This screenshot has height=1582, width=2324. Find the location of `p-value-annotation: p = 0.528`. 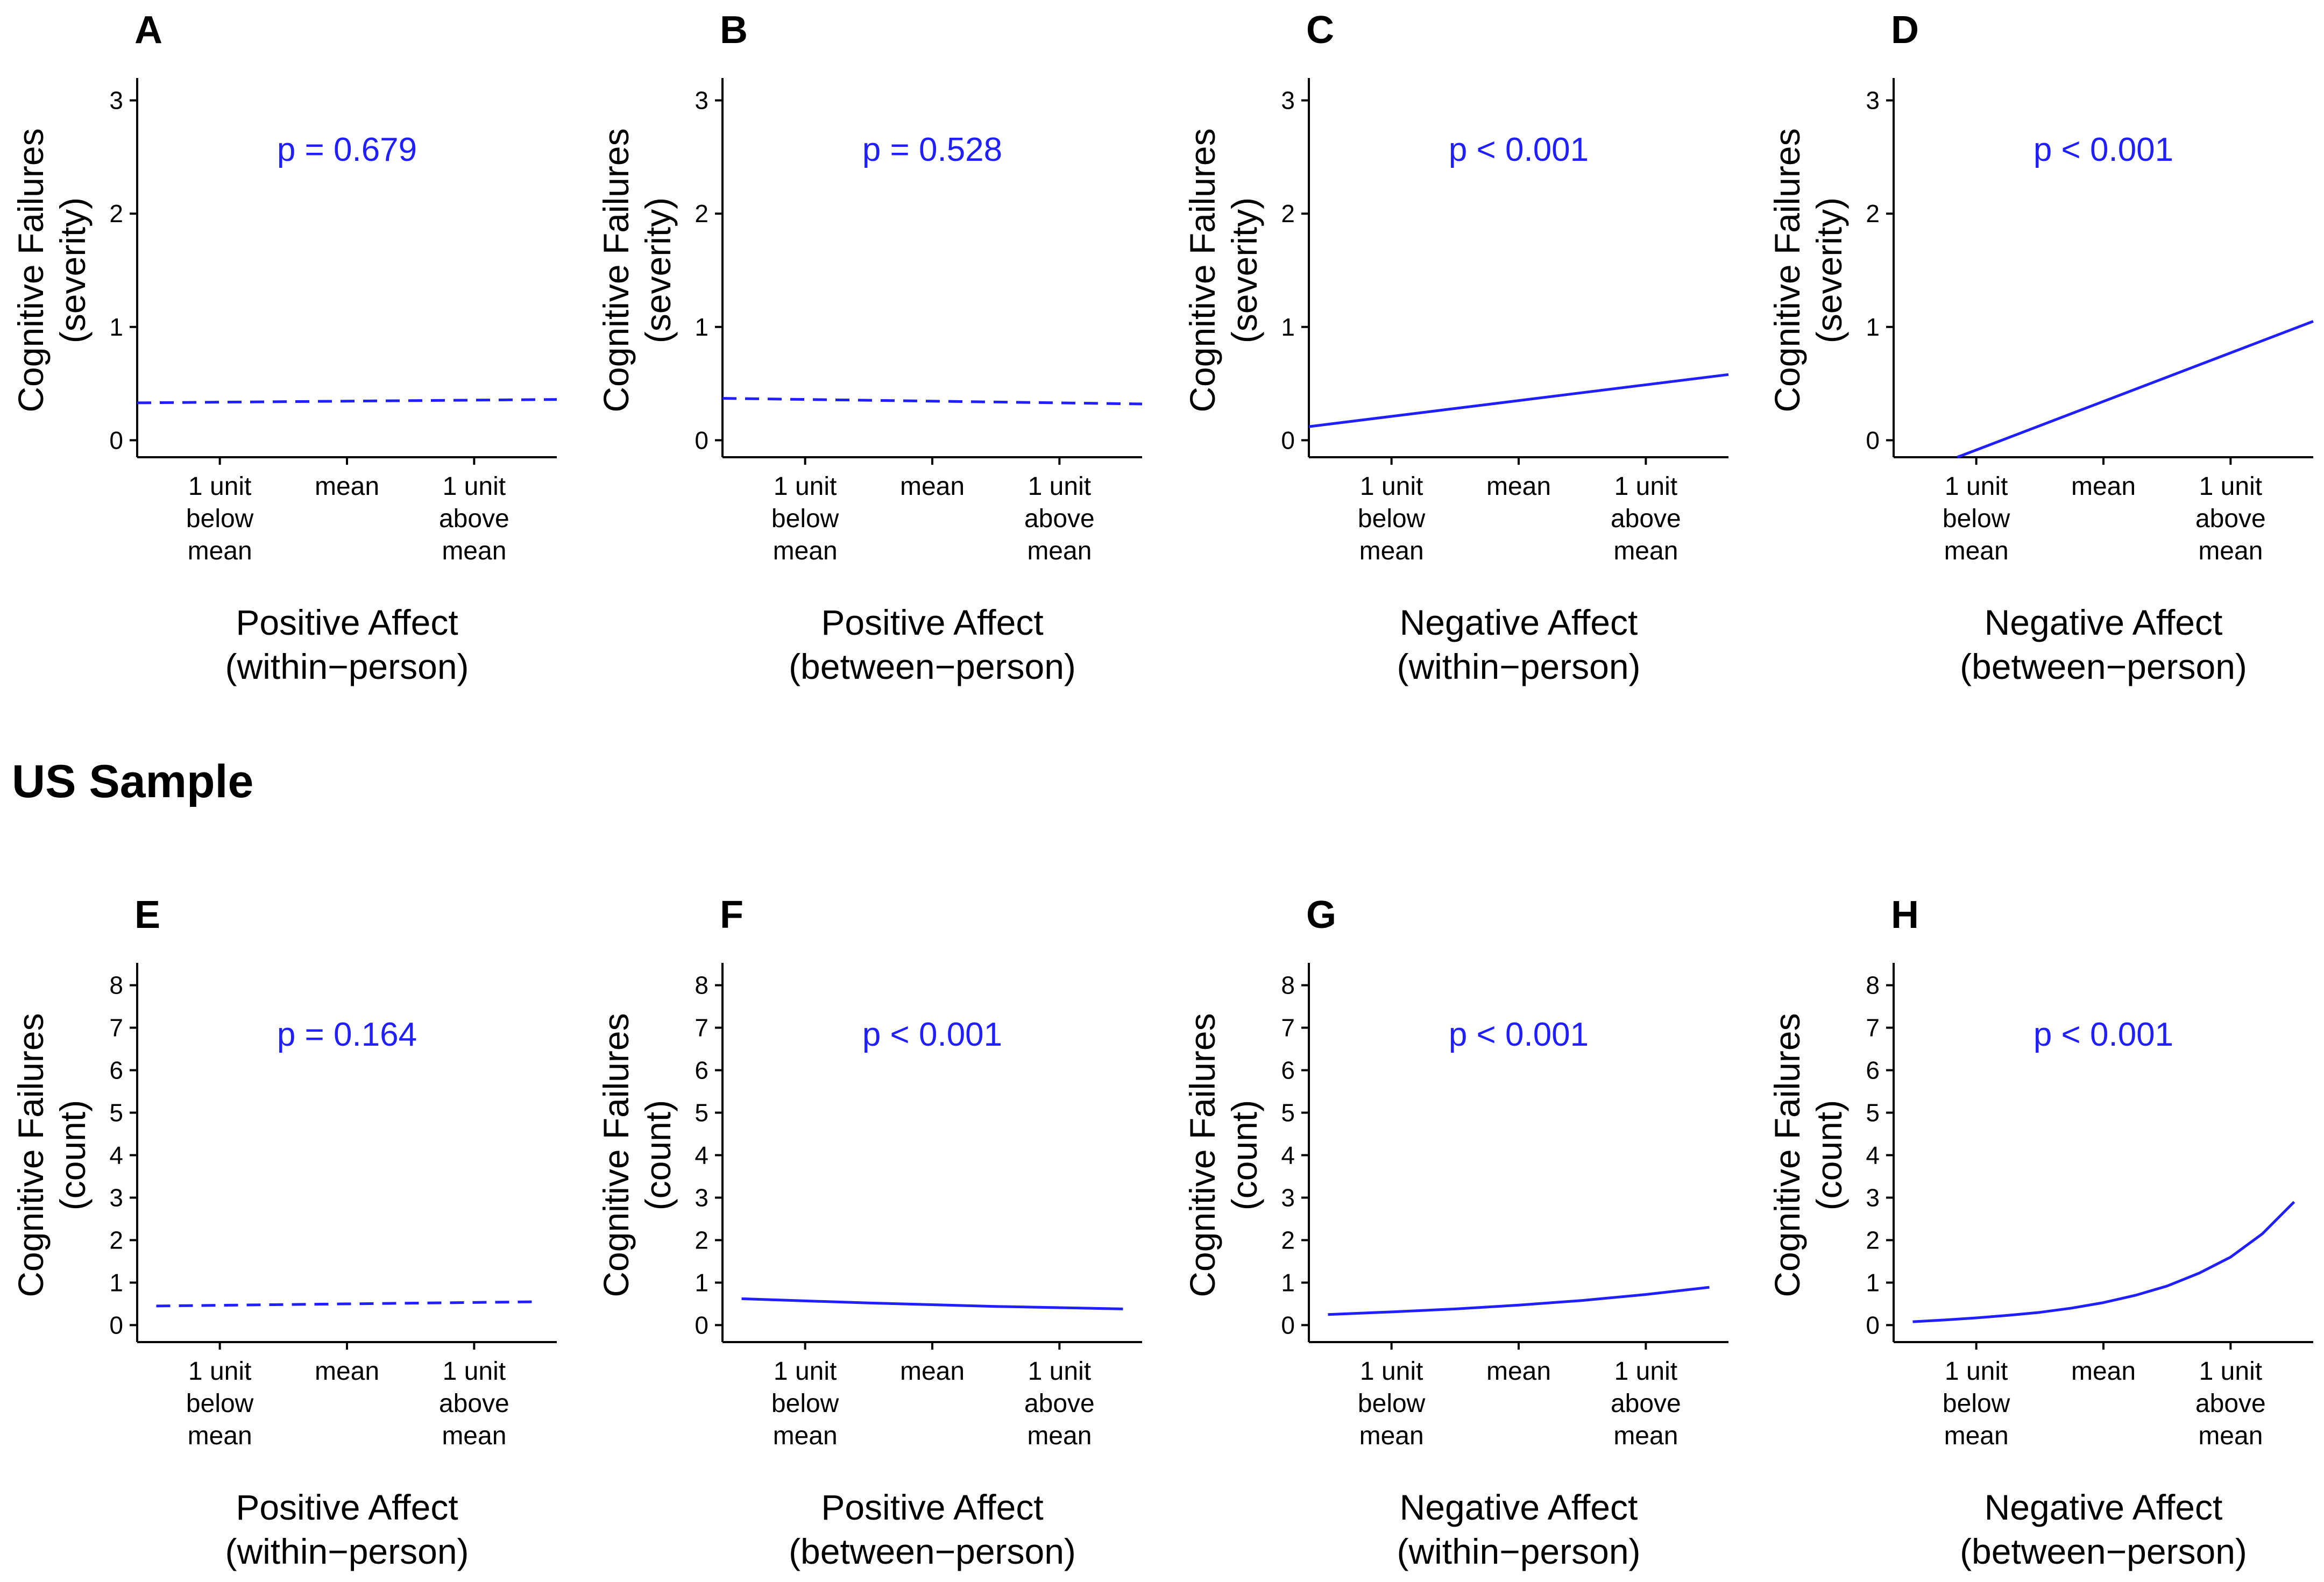

p-value-annotation: p = 0.528 is located at coordinates (932, 149).